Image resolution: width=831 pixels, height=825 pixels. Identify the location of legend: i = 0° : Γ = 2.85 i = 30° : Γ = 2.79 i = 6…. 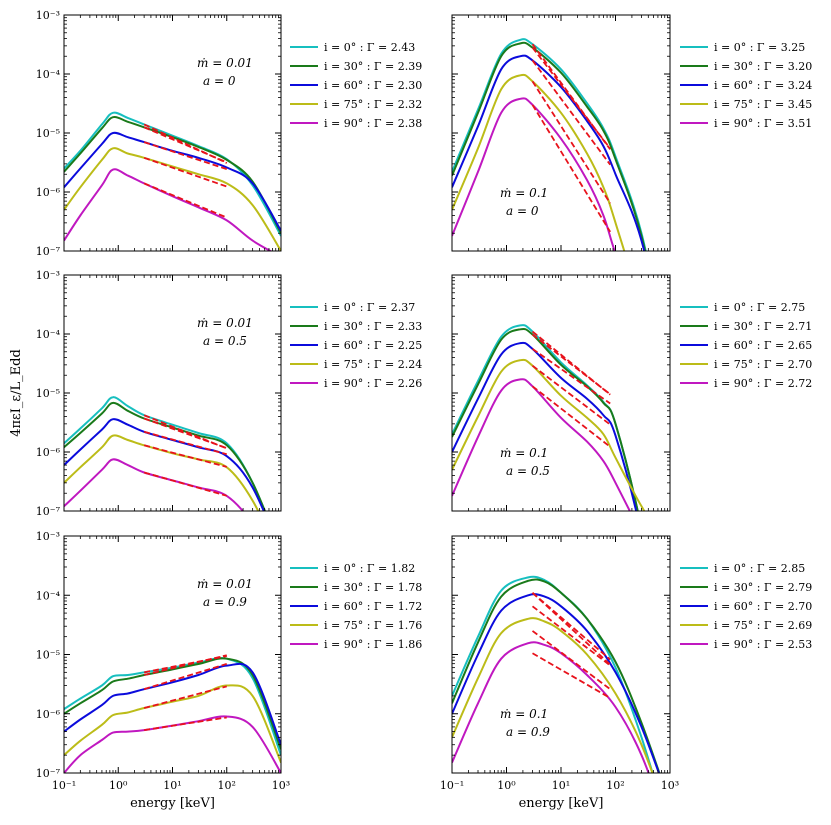
(746, 606).